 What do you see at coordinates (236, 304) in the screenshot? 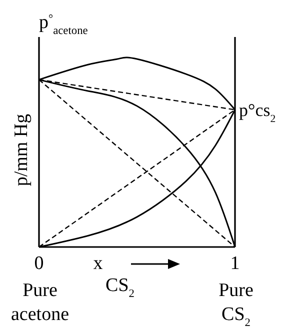
I see `text: Pure CS$_{2}$` at bounding box center [236, 304].